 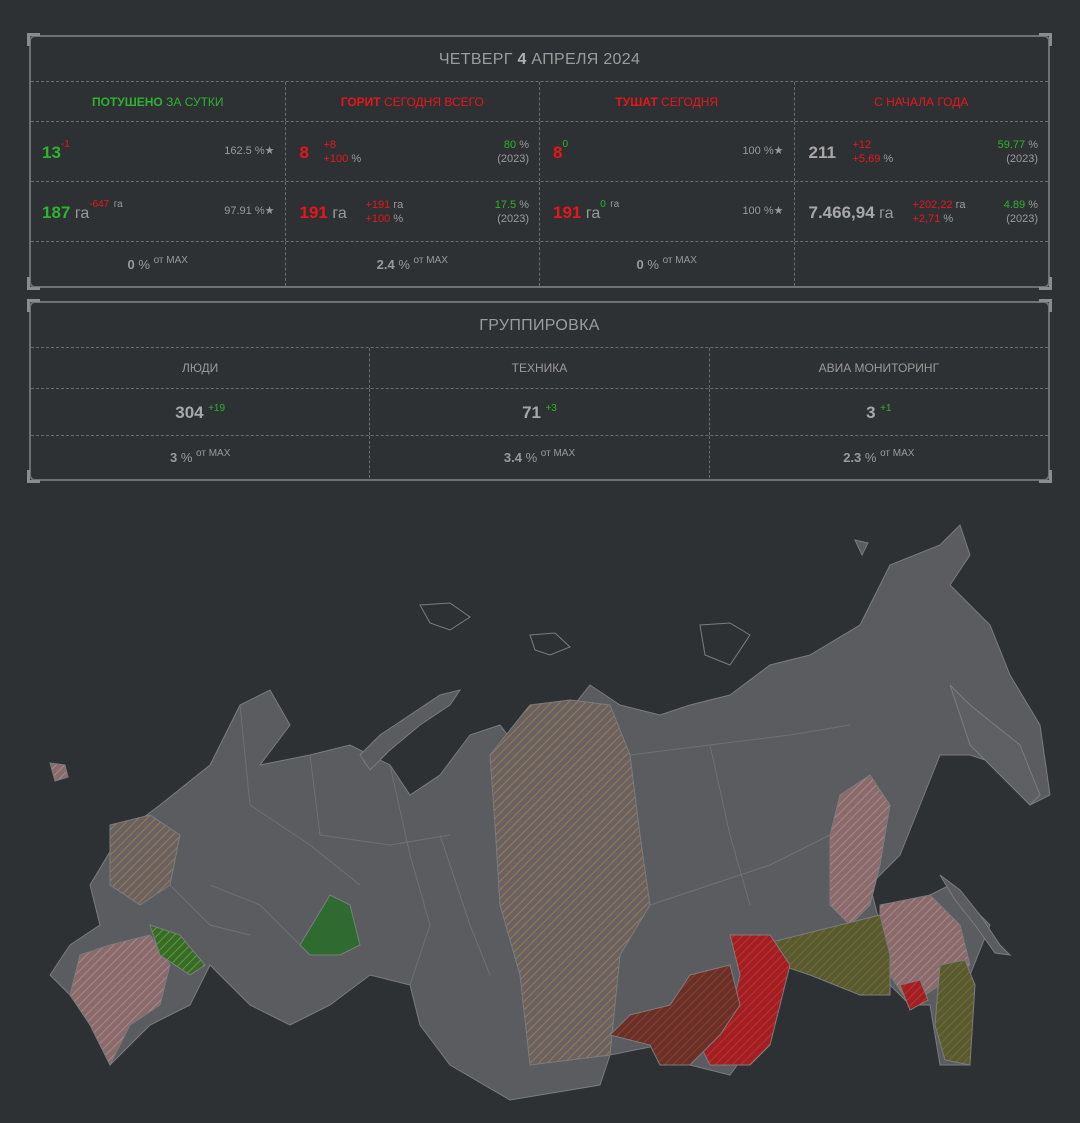 What do you see at coordinates (1014, 205) in the screenshot?
I see `ytd-area-year-pct: 4.89` at bounding box center [1014, 205].